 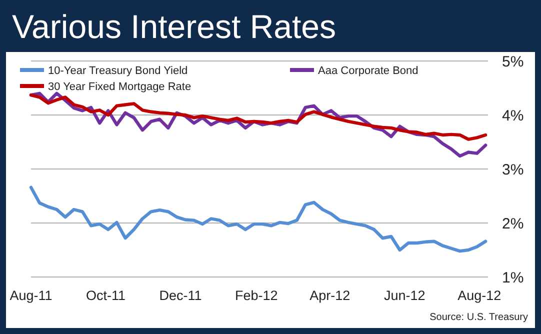 What do you see at coordinates (330, 295) in the screenshot?
I see `x-tick-label: Apr-12` at bounding box center [330, 295].